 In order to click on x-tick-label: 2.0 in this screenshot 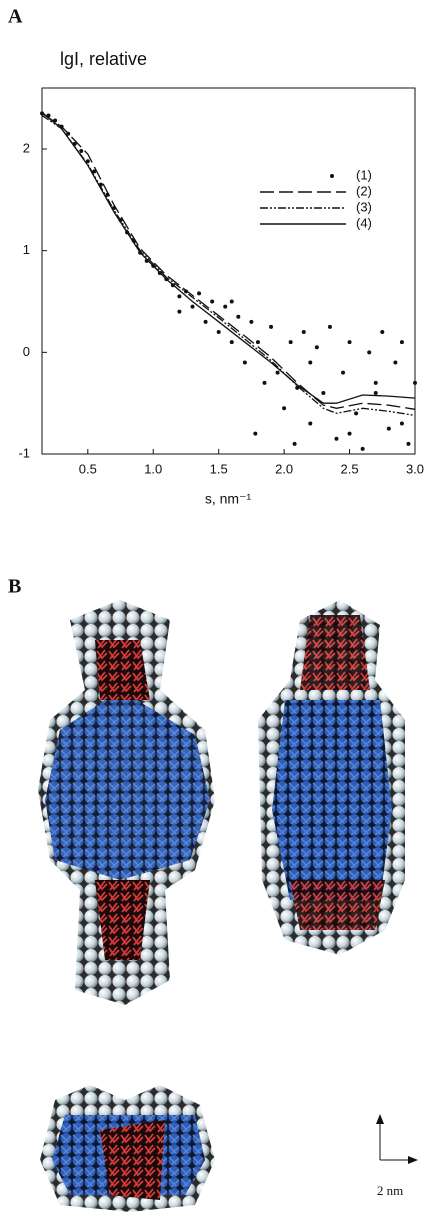, I will do `click(284, 468)`.